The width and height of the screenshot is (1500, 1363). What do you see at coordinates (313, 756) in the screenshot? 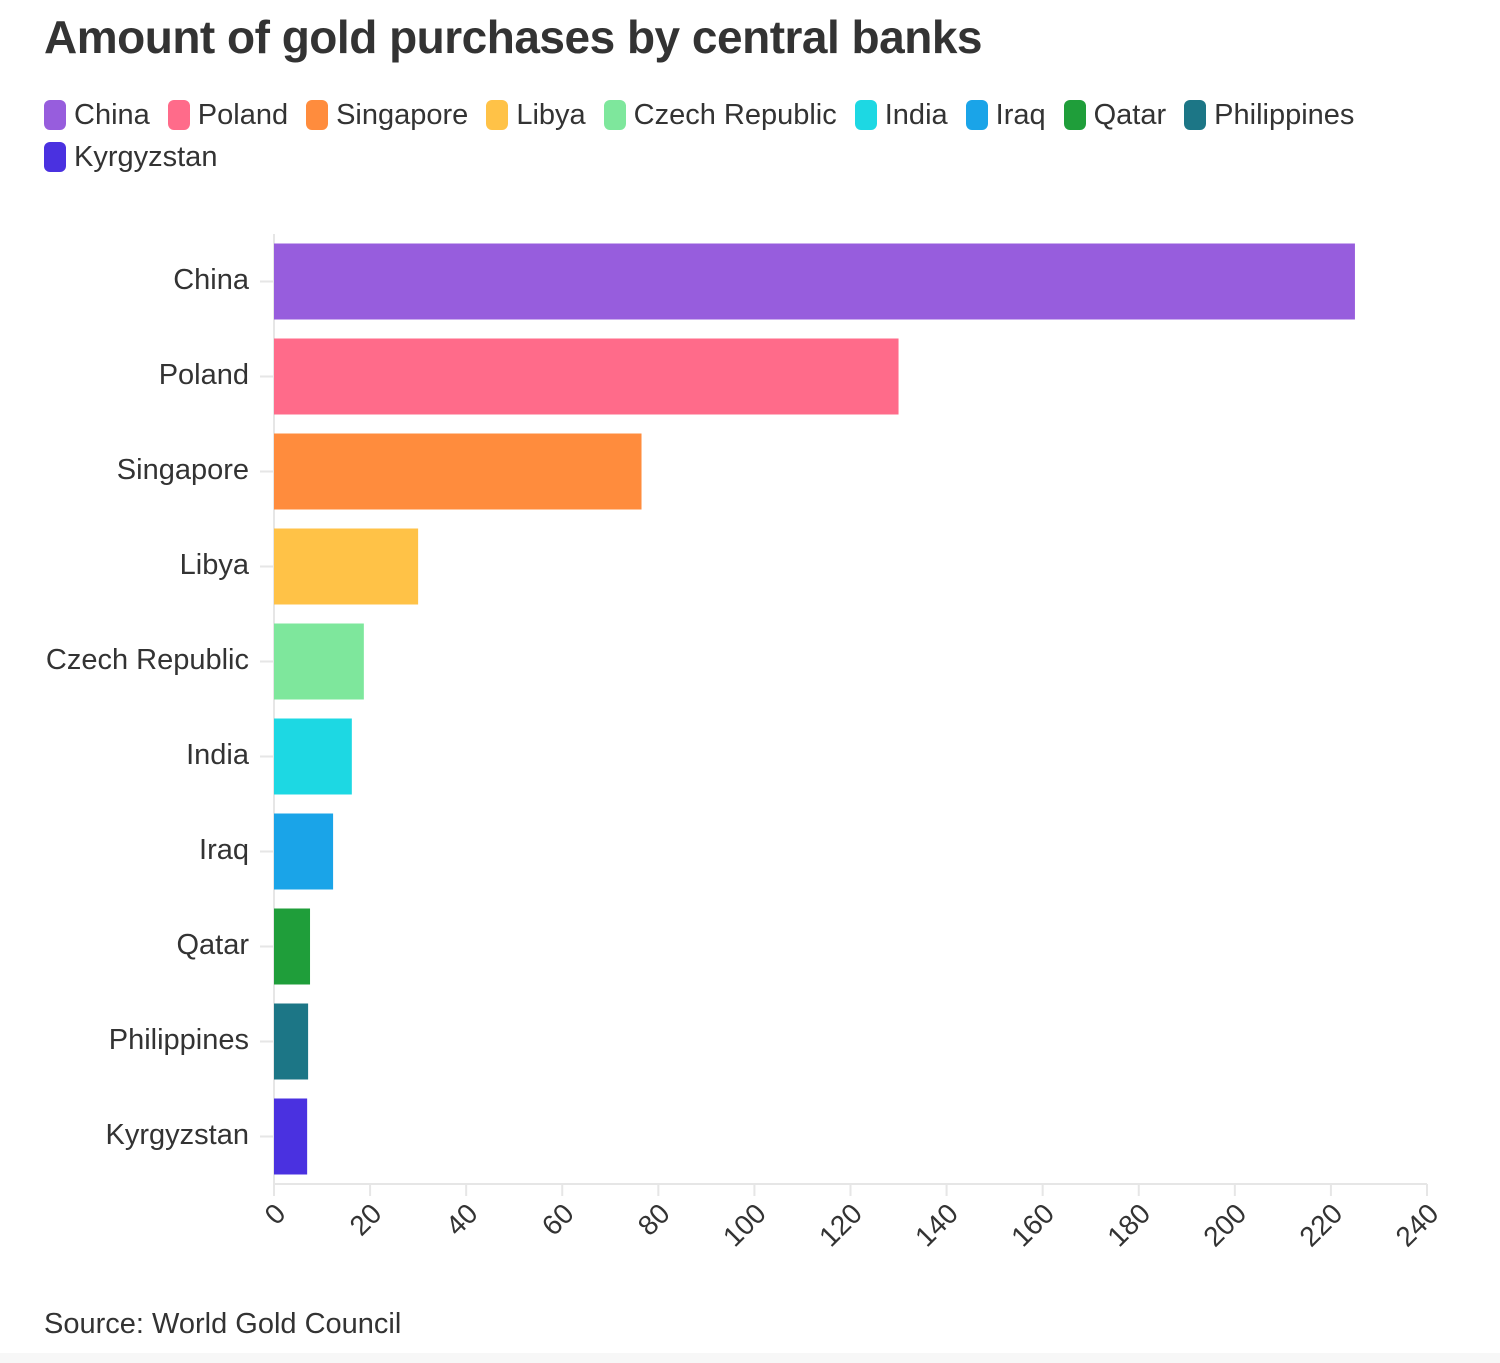
I see `bar-india` at bounding box center [313, 756].